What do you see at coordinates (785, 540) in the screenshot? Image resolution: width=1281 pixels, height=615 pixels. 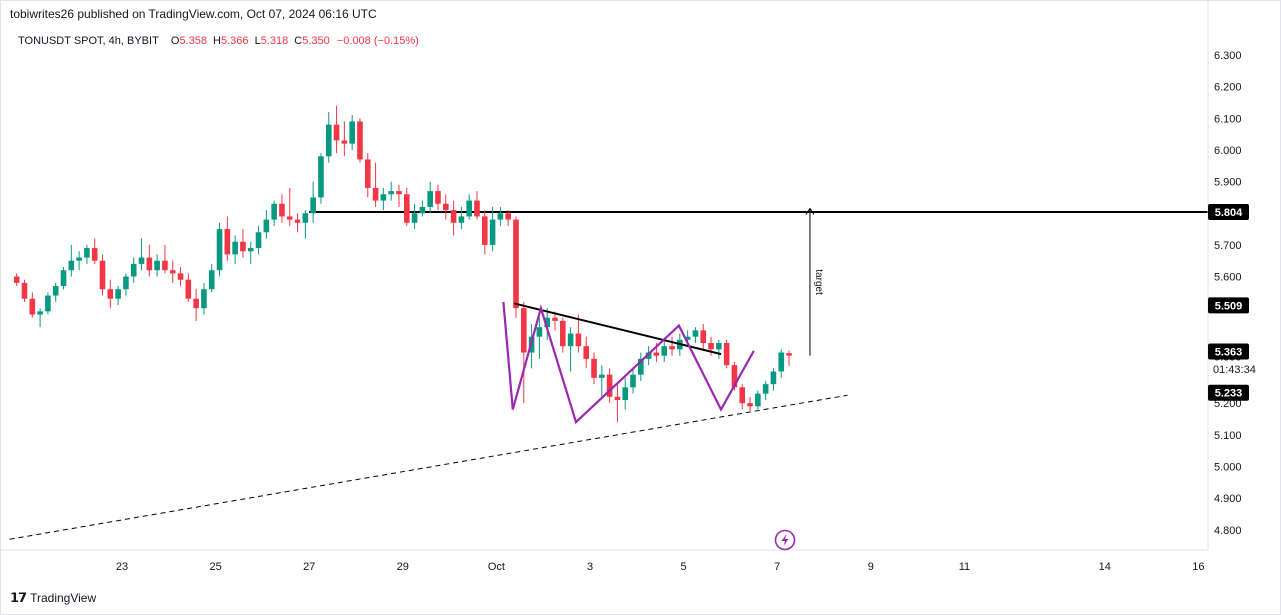 I see `flash-icon` at bounding box center [785, 540].